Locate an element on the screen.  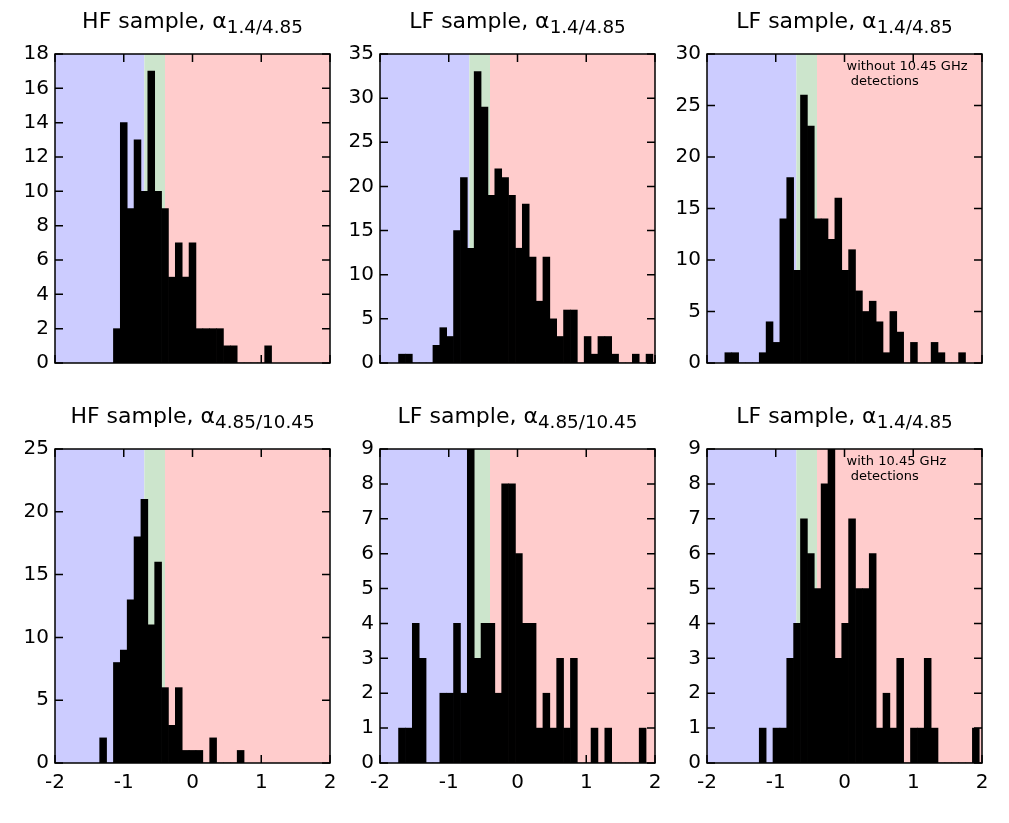
y-tick-label: 12 is located at coordinates (36, 155).